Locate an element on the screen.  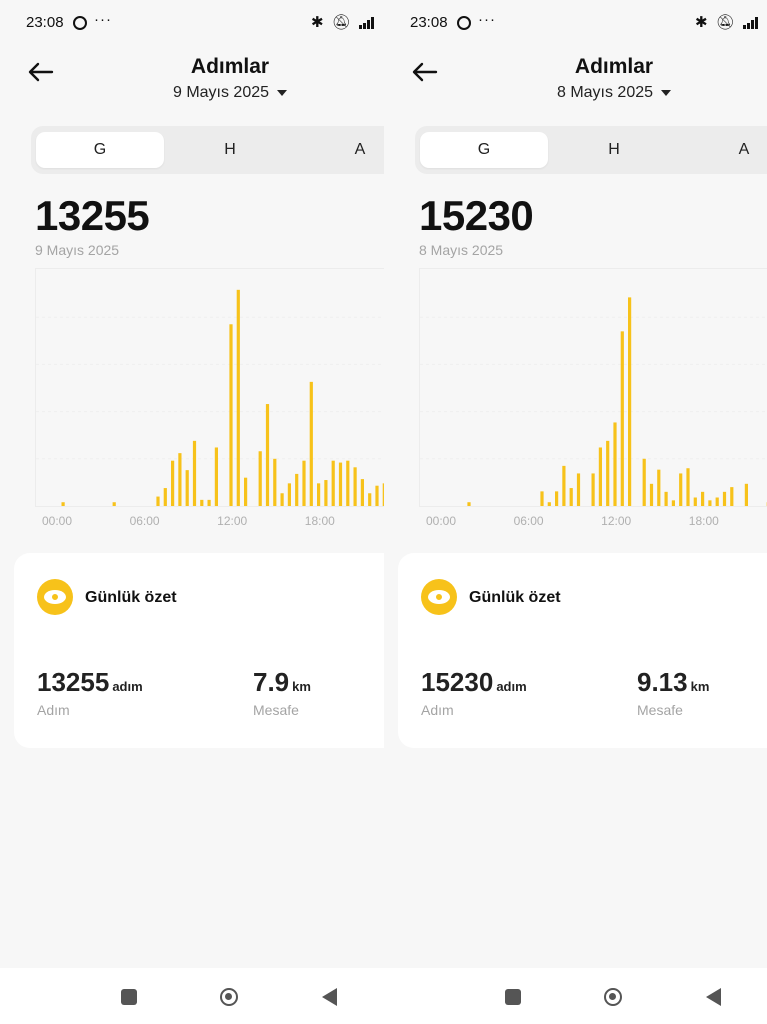
arrow-left-icon is located at coordinates (41, 72).